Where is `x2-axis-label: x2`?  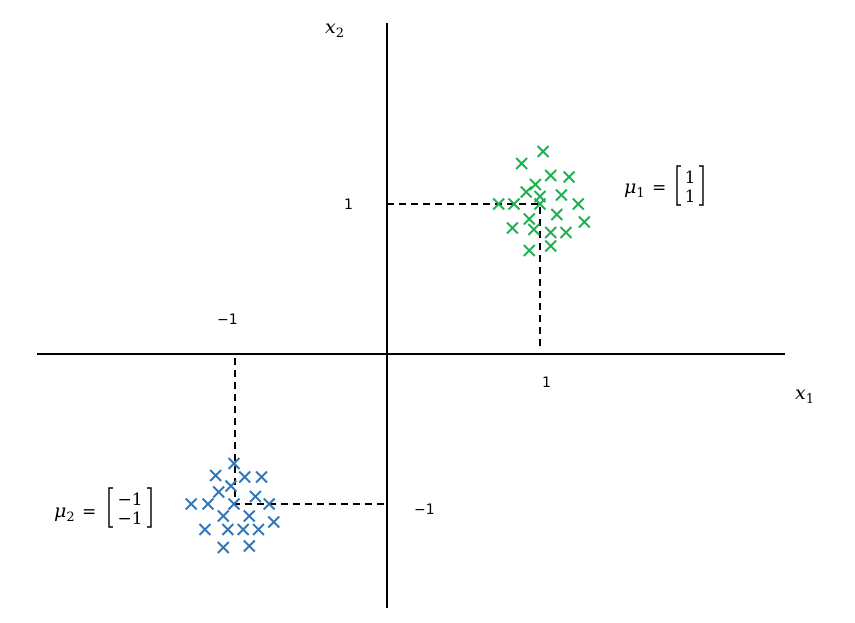 x2-axis-label: x2 is located at coordinates (334, 28).